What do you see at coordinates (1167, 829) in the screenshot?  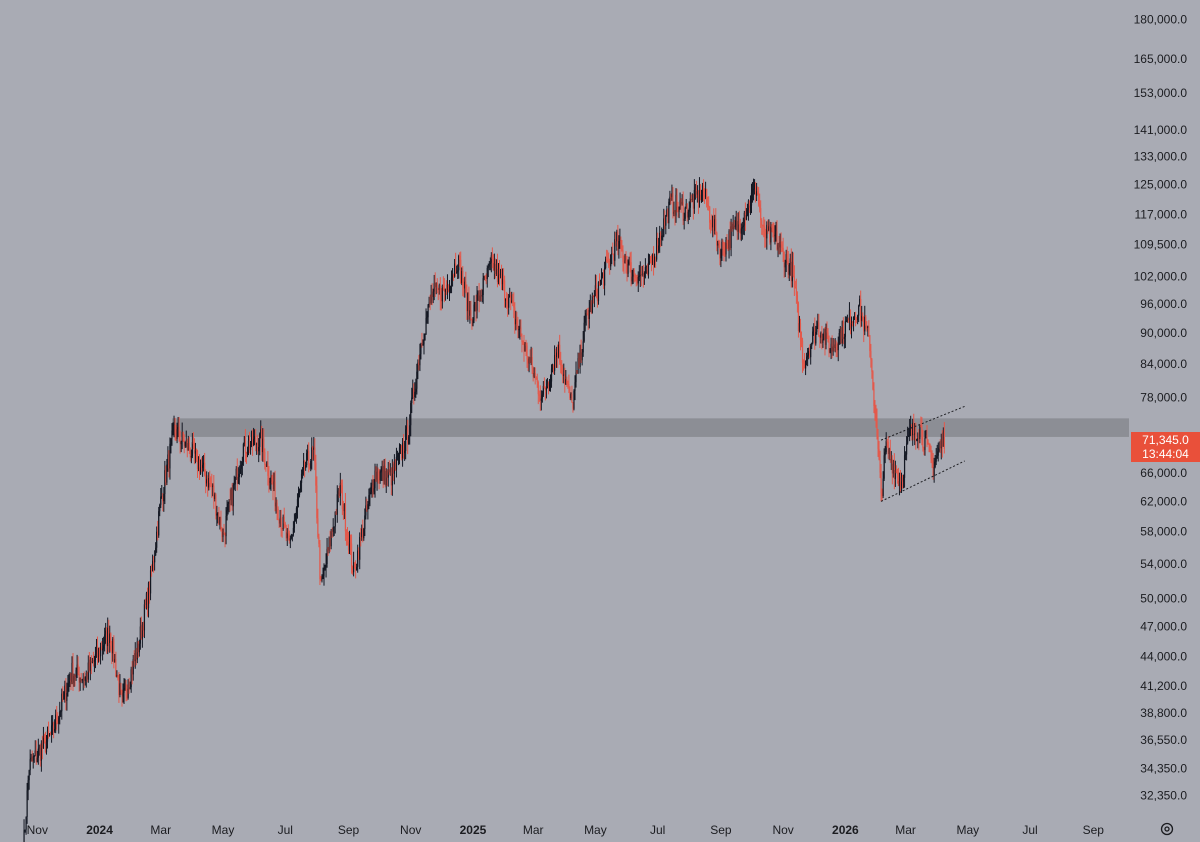 I see `gear-icon` at bounding box center [1167, 829].